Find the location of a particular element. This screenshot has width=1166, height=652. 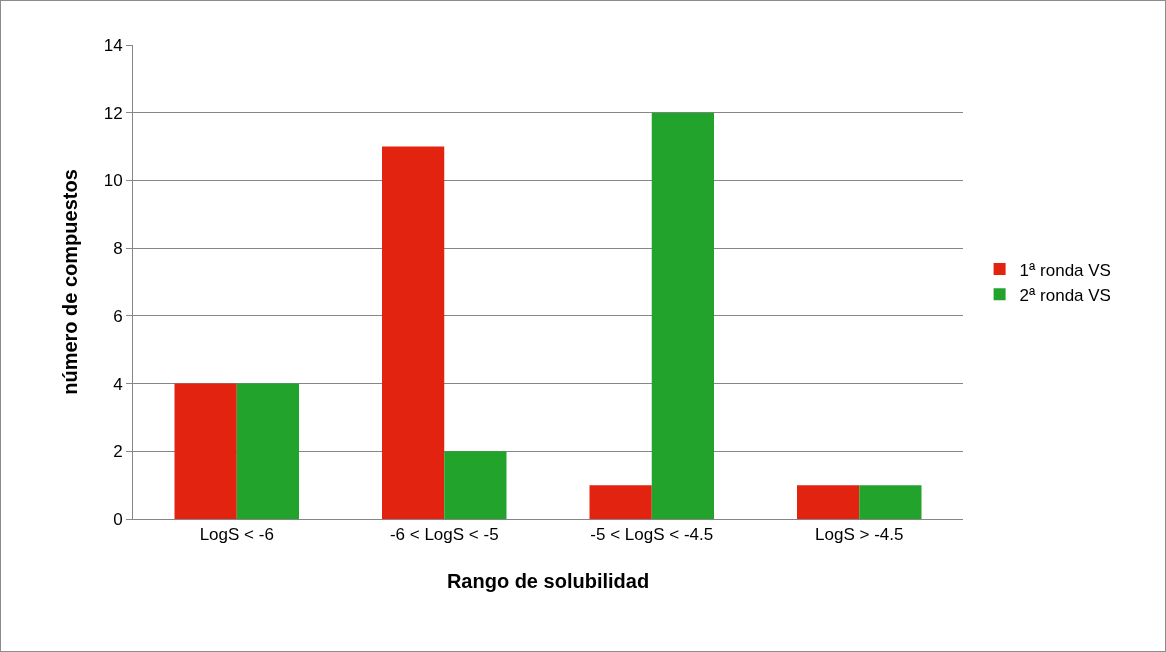

y-tick-label: 4 is located at coordinates (118, 384).